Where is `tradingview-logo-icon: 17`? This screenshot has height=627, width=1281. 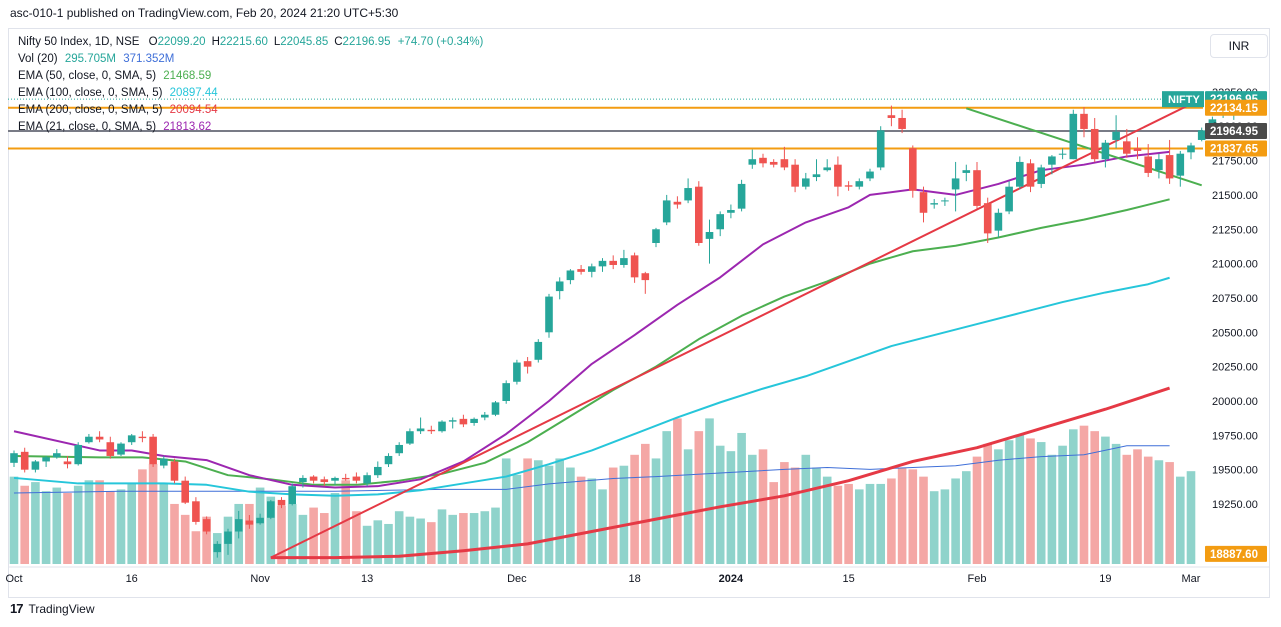
tradingview-logo-icon: 17 is located at coordinates (17, 608).